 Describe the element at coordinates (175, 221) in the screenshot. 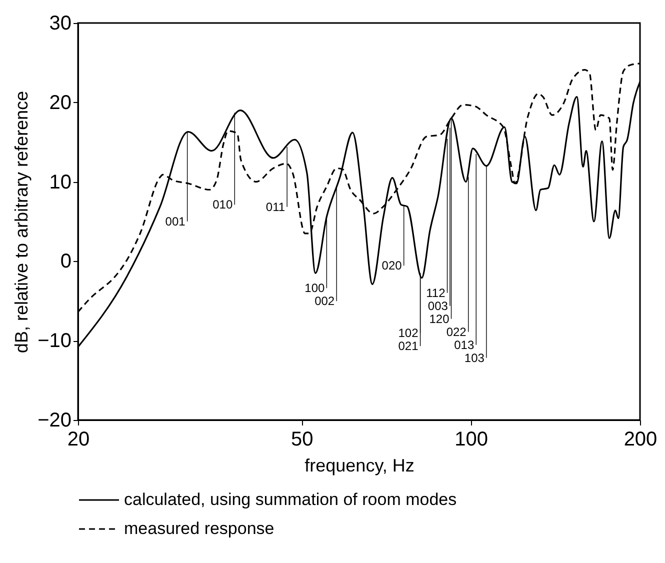

I see `annotation: 001` at that location.